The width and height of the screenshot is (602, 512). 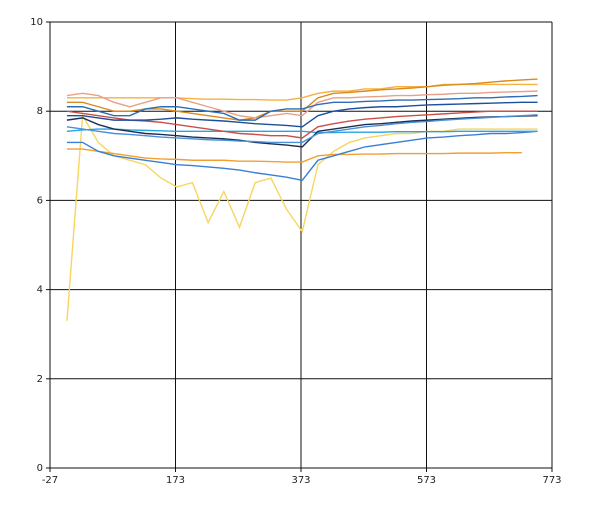 What do you see at coordinates (300, 480) in the screenshot?
I see `x-tick-label: 373` at bounding box center [300, 480].